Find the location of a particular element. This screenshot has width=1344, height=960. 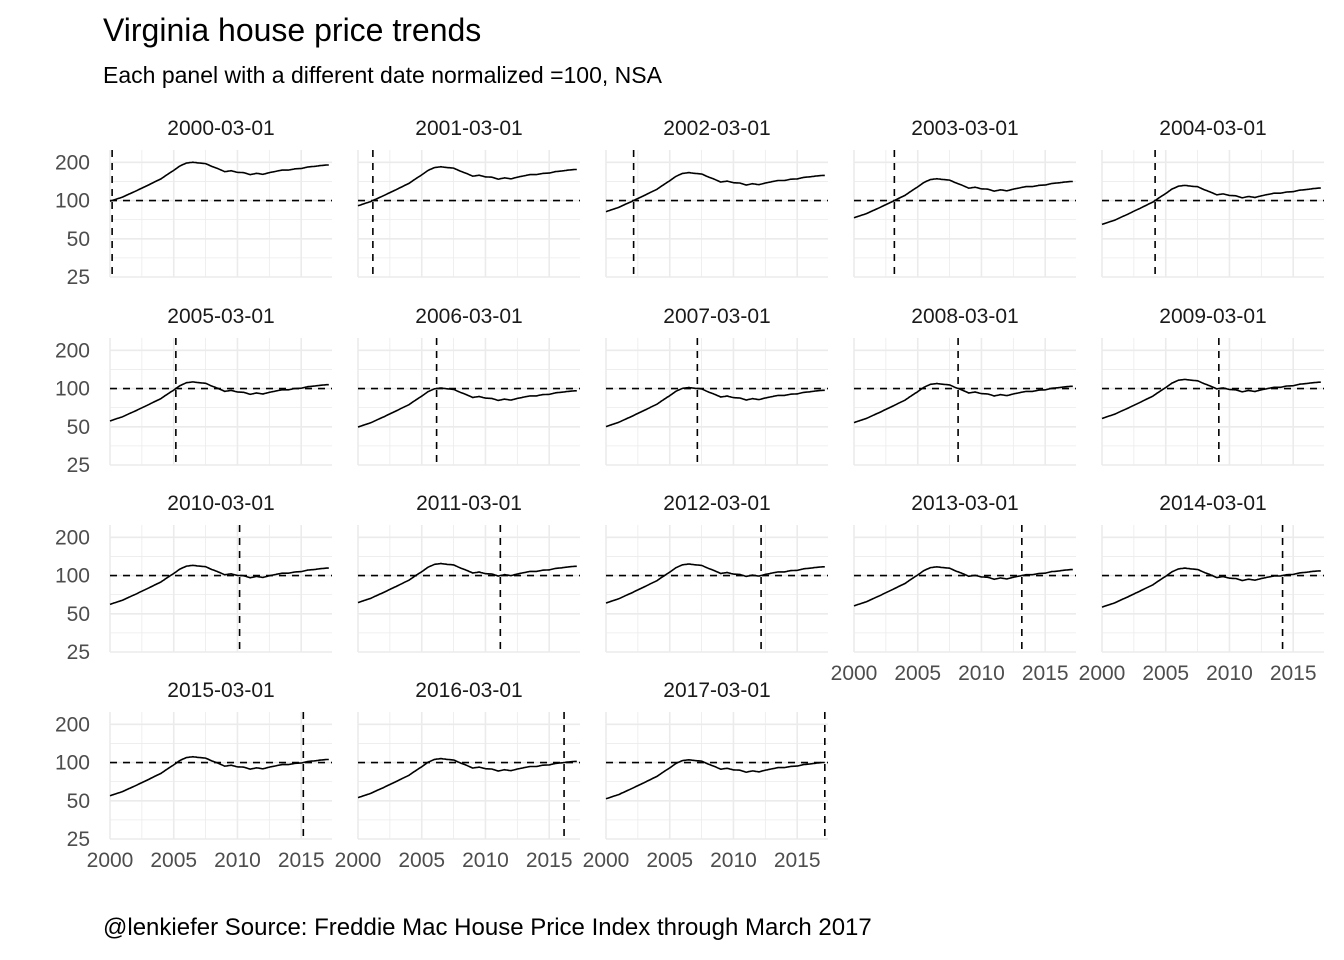

facet-strip-label: 2002-03-01 is located at coordinates (716, 128).